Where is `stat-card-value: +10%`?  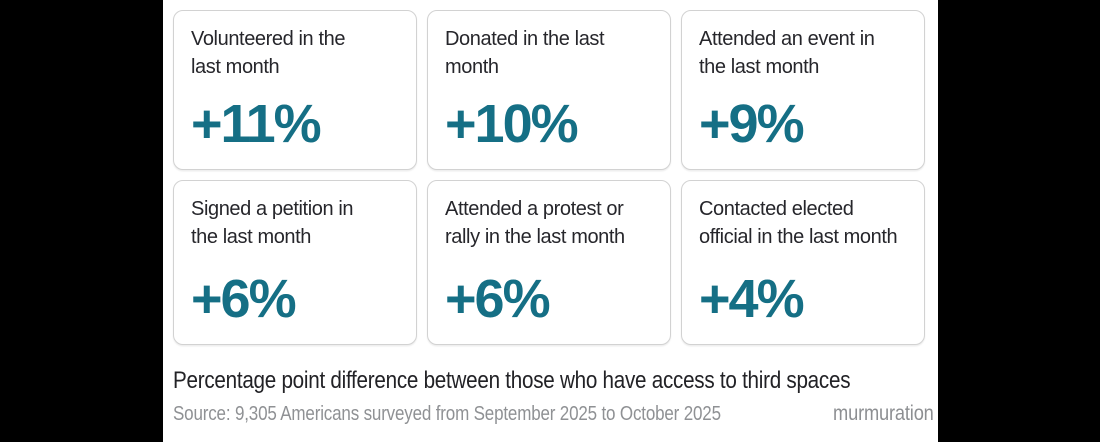 stat-card-value: +10% is located at coordinates (512, 123).